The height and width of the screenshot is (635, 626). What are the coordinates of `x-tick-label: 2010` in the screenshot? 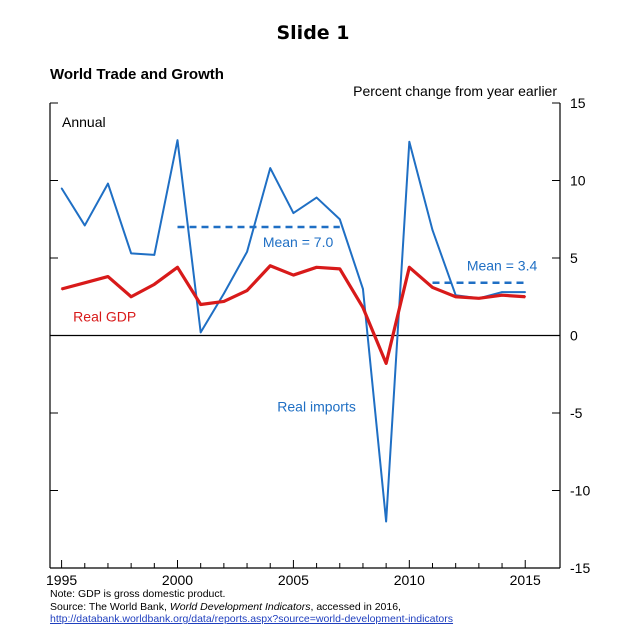 It's located at (409, 580).